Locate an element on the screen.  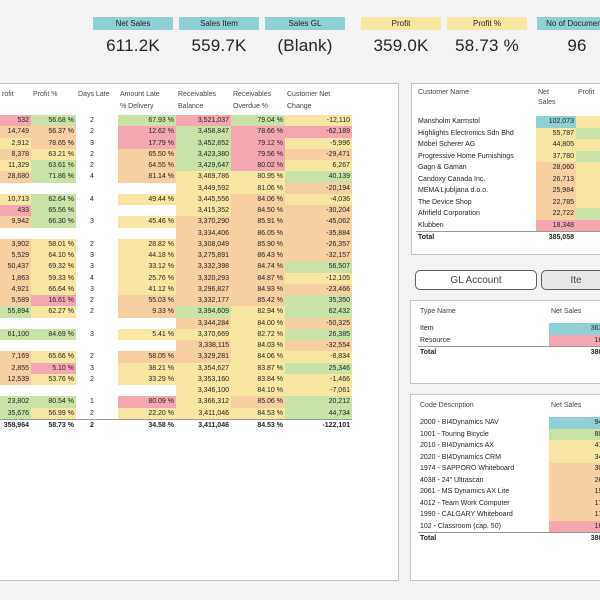
total-cell: 3,411,046 is located at coordinates (203, 424).